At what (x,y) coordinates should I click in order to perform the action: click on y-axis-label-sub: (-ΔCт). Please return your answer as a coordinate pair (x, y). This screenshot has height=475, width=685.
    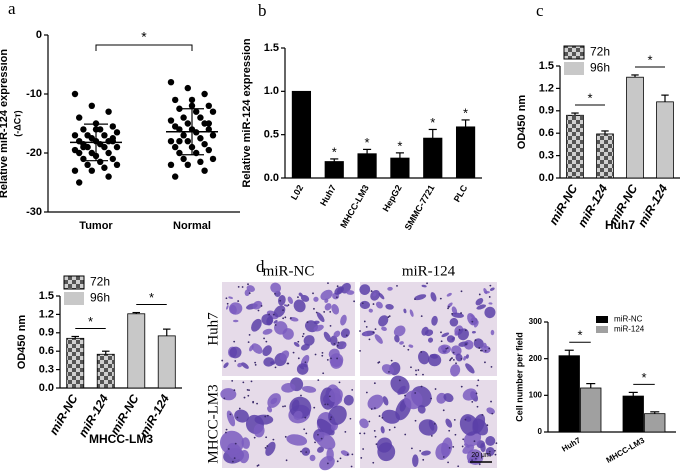
    Looking at the image, I should click on (17, 123).